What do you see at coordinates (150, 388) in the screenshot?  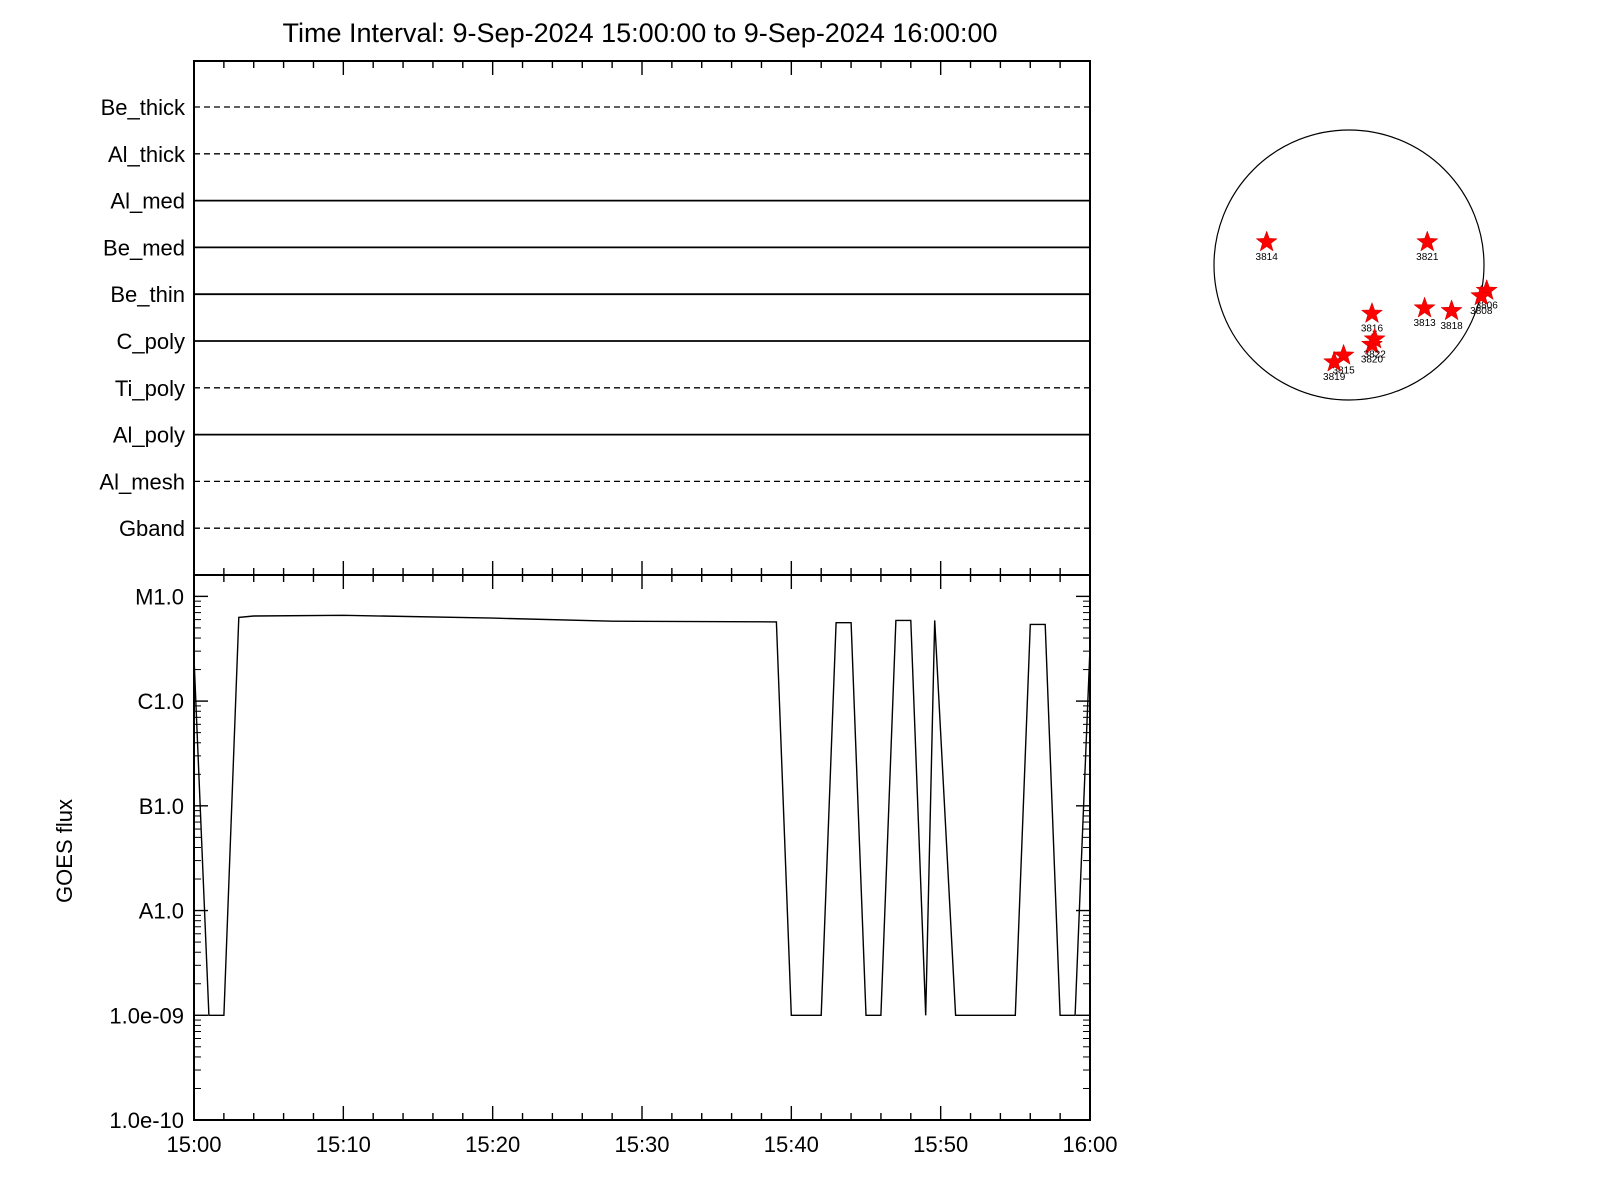 I see `channel-label: Ti_poly` at bounding box center [150, 388].